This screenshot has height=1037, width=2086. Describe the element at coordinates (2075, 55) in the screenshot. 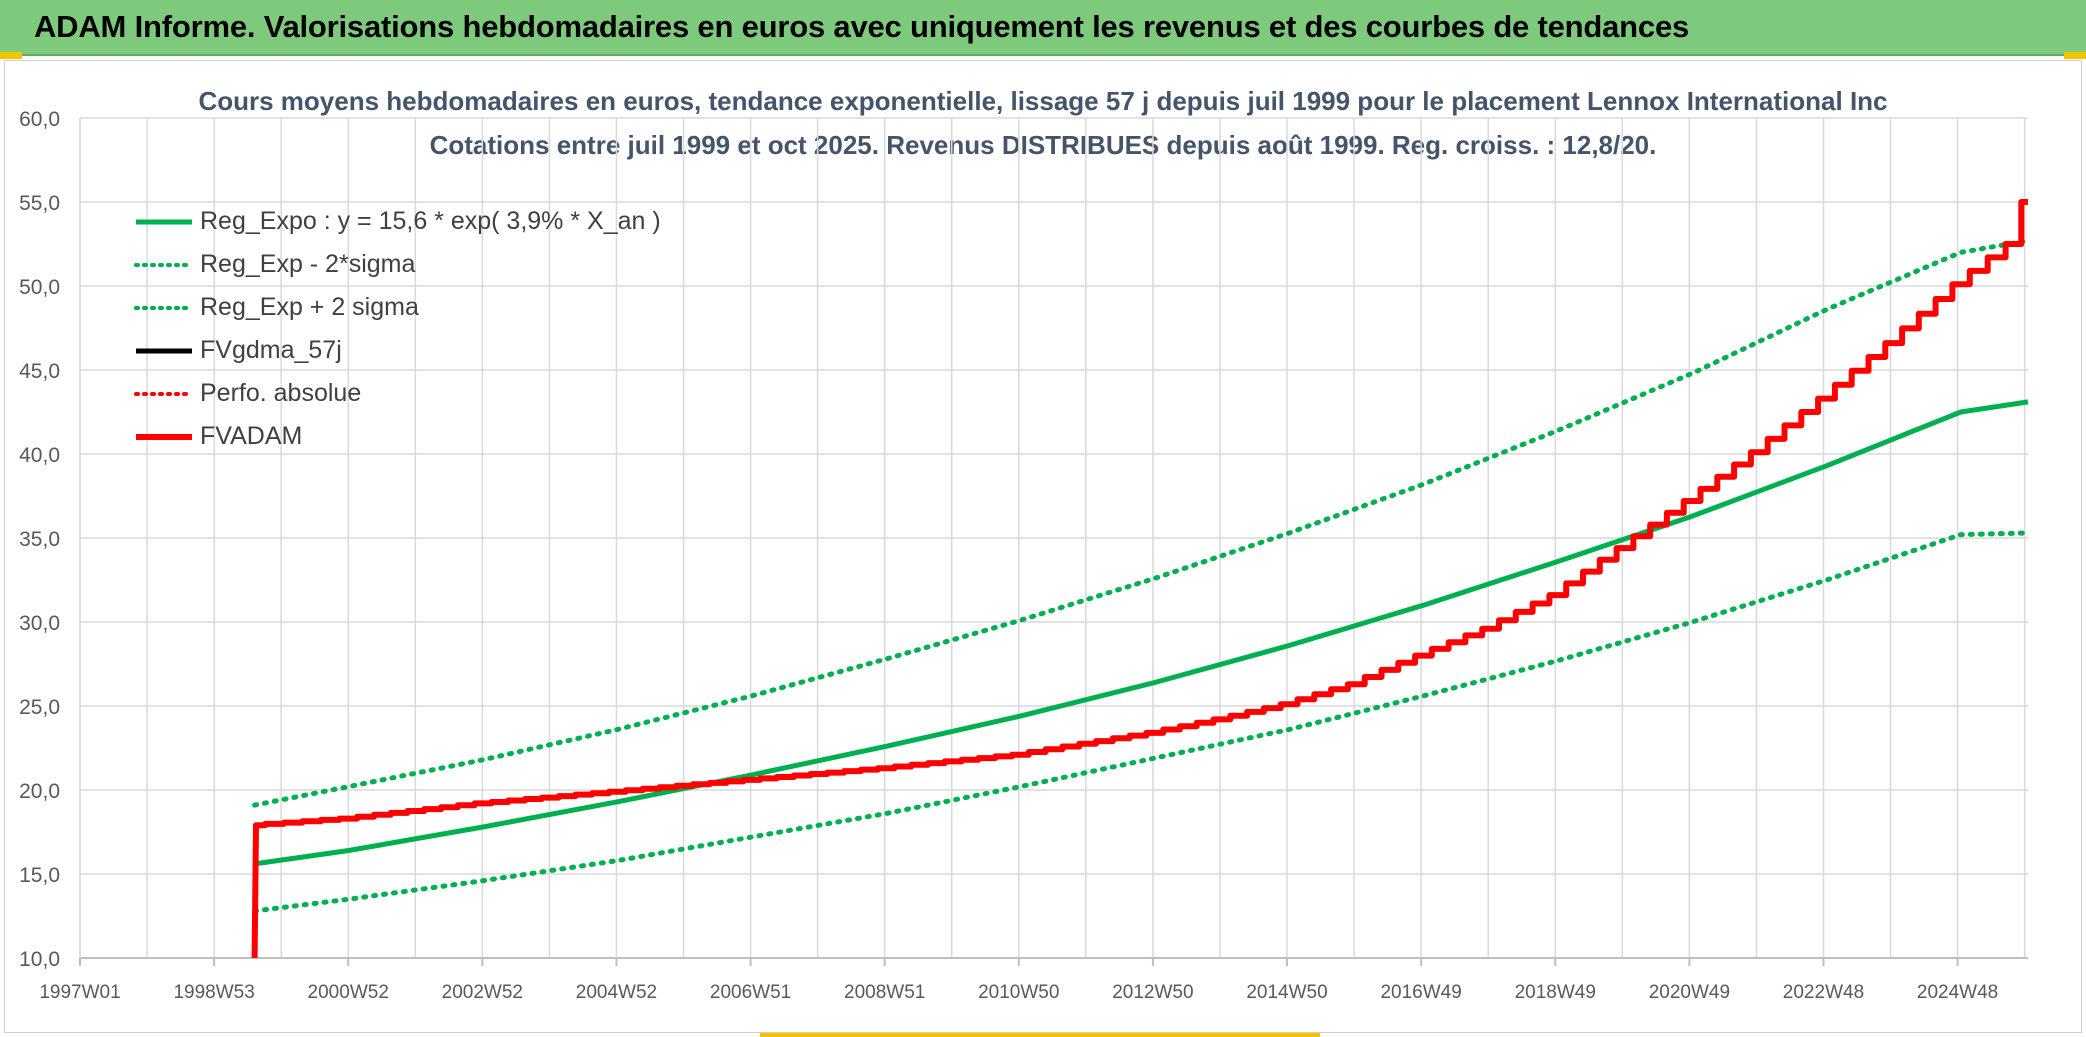

I see `corner-accent-right` at that location.